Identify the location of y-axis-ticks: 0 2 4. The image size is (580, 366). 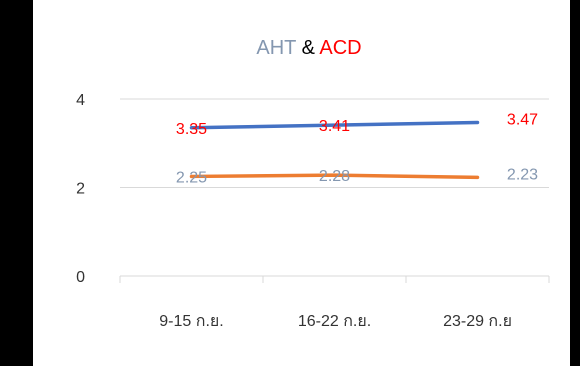
(80, 189).